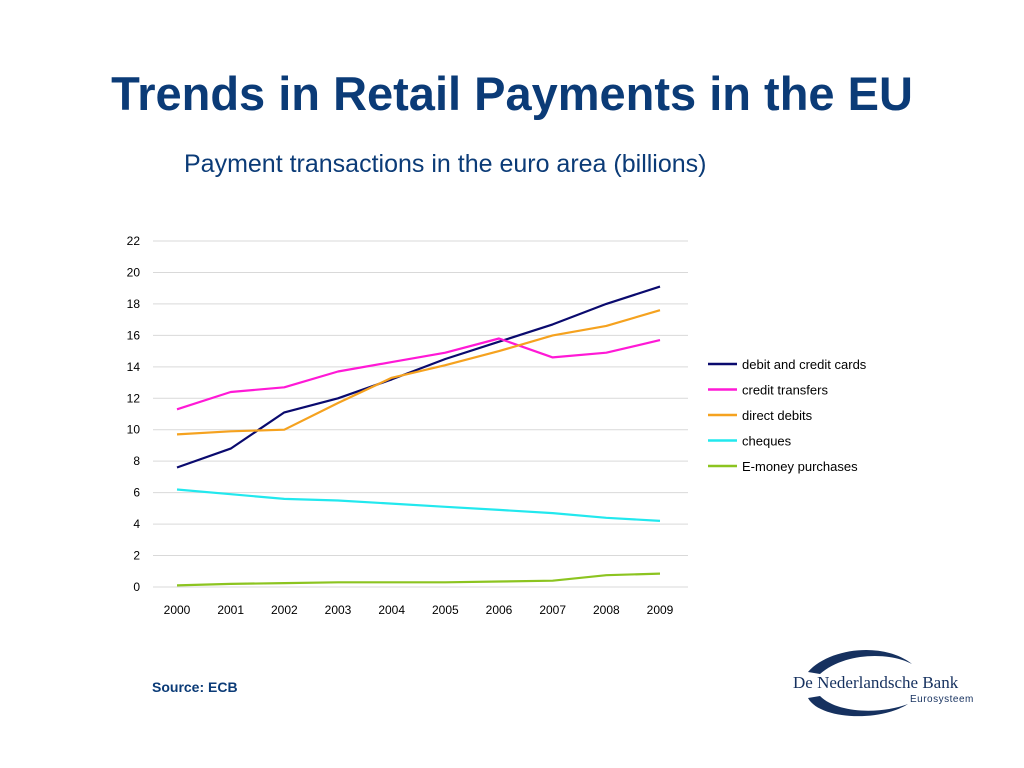 The image size is (1024, 768). Describe the element at coordinates (136, 556) in the screenshot. I see `y-tick-label: 2` at that location.